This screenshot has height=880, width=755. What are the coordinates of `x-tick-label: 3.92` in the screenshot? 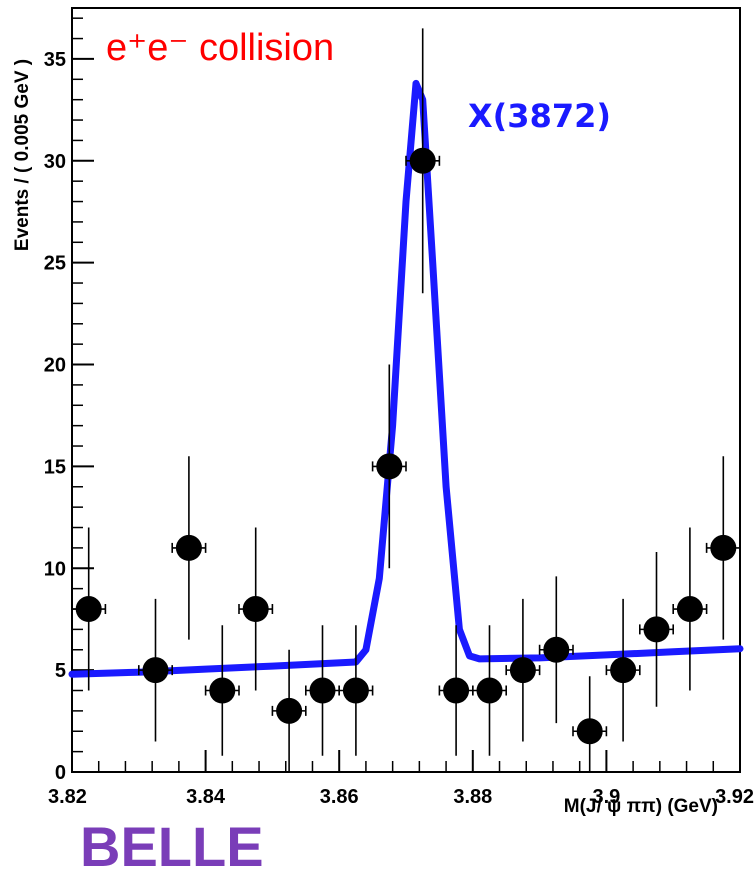 It's located at (734, 797).